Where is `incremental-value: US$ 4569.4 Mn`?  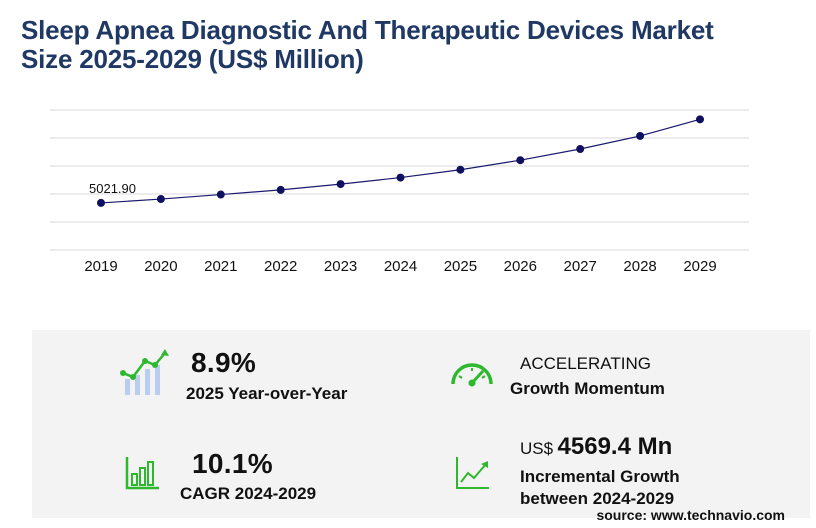 incremental-value: US$ 4569.4 Mn is located at coordinates (596, 447).